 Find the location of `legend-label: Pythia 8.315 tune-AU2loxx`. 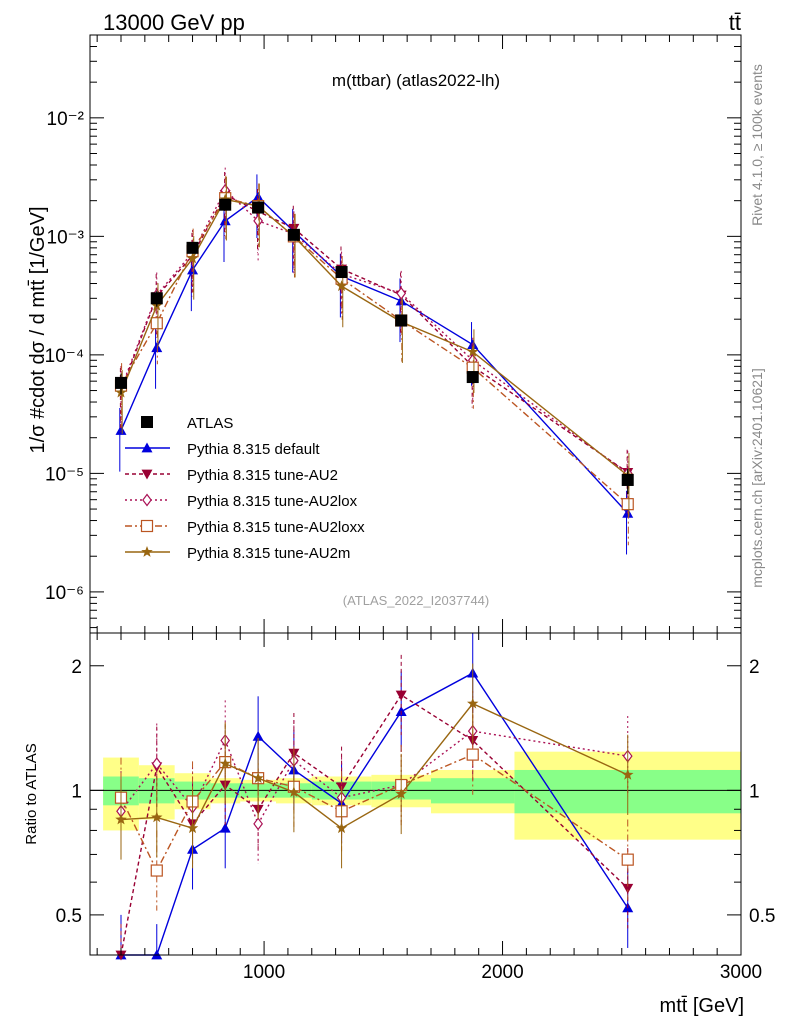

legend-label: Pythia 8.315 tune-AU2loxx is located at coordinates (276, 527).